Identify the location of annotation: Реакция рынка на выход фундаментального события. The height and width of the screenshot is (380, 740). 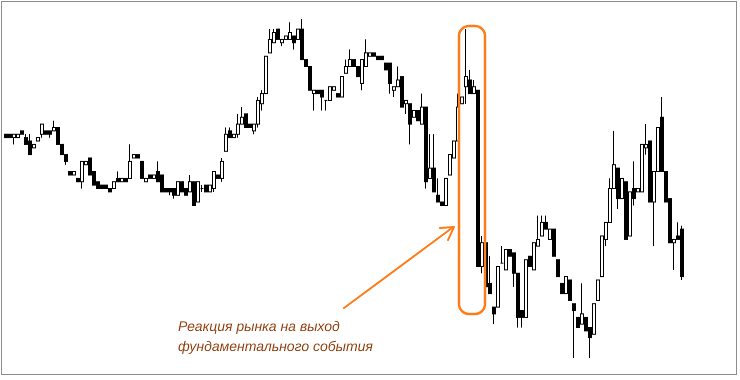
(276, 336).